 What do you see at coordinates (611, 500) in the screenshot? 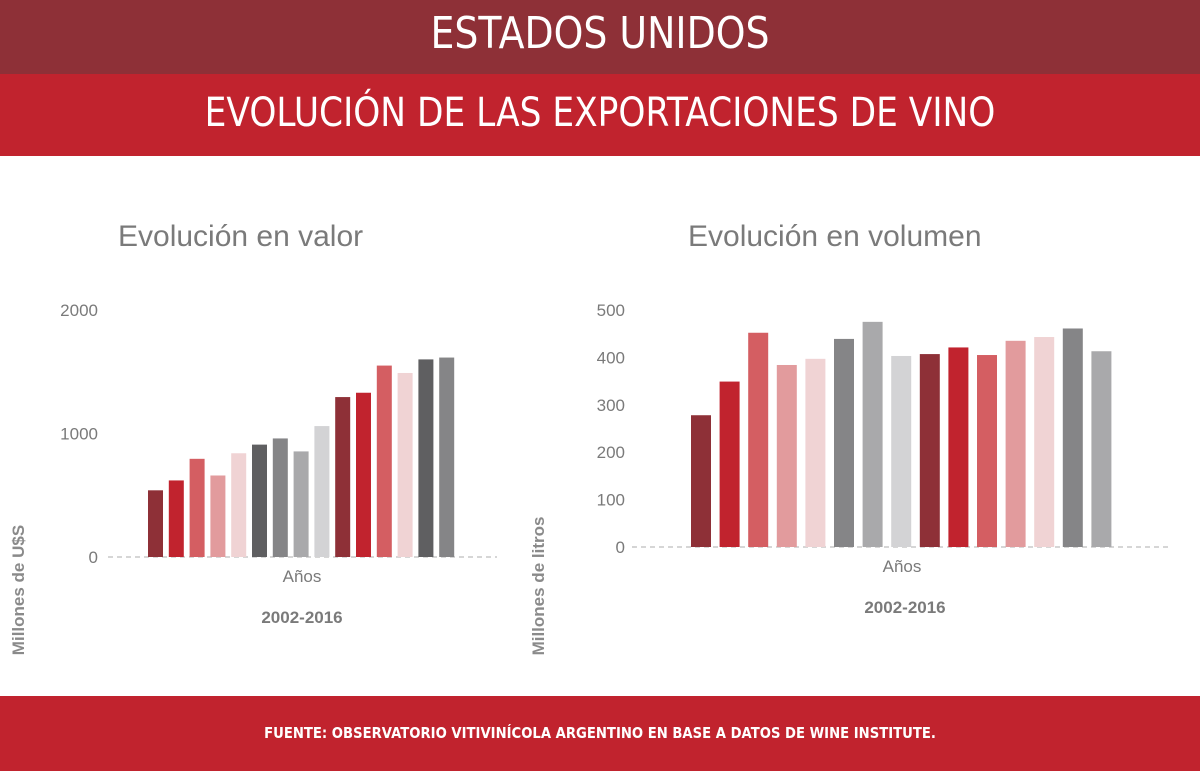
I see `chart-volume-tick-label: 100` at bounding box center [611, 500].